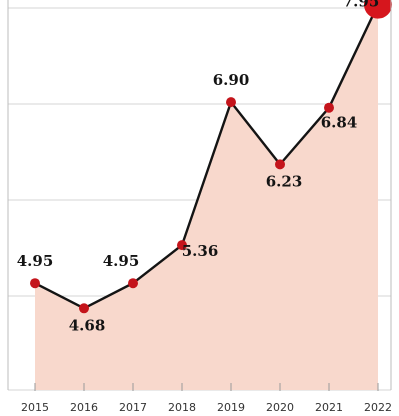 This screenshot has width=399, height=416. I want to click on data-label-2019: 6.90, so click(231, 80).